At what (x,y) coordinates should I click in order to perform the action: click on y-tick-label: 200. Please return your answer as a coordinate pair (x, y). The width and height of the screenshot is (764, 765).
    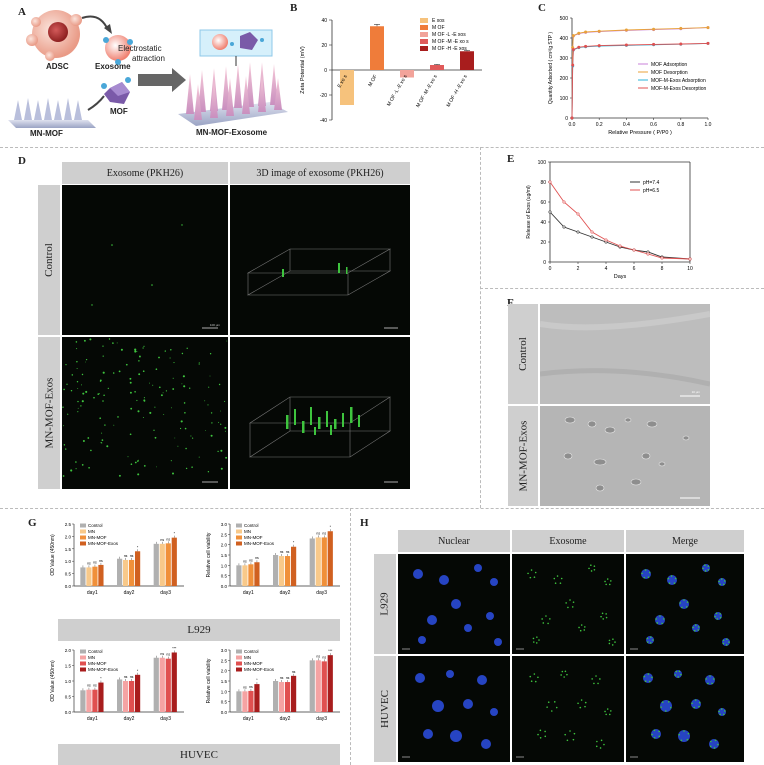
    Looking at the image, I should click on (564, 79).